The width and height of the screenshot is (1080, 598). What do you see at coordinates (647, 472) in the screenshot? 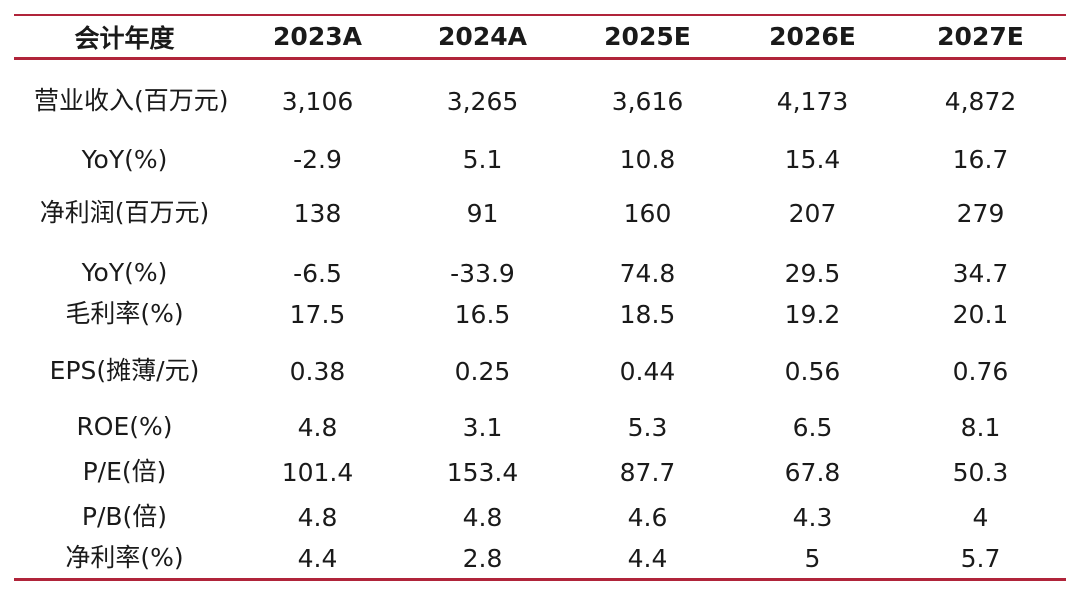
I see `table-cell: 87.7` at bounding box center [647, 472].